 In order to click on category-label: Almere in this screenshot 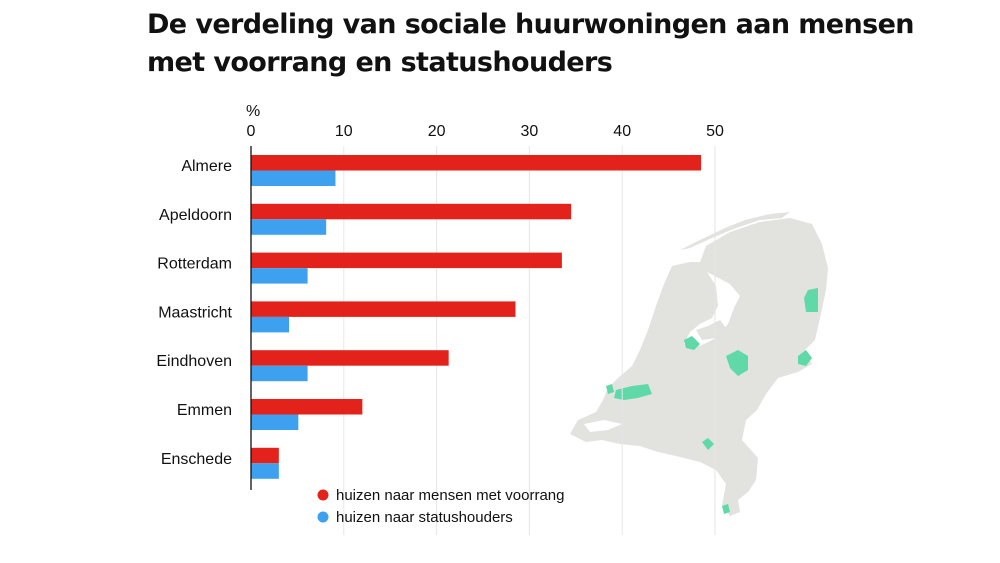, I will do `click(206, 166)`.